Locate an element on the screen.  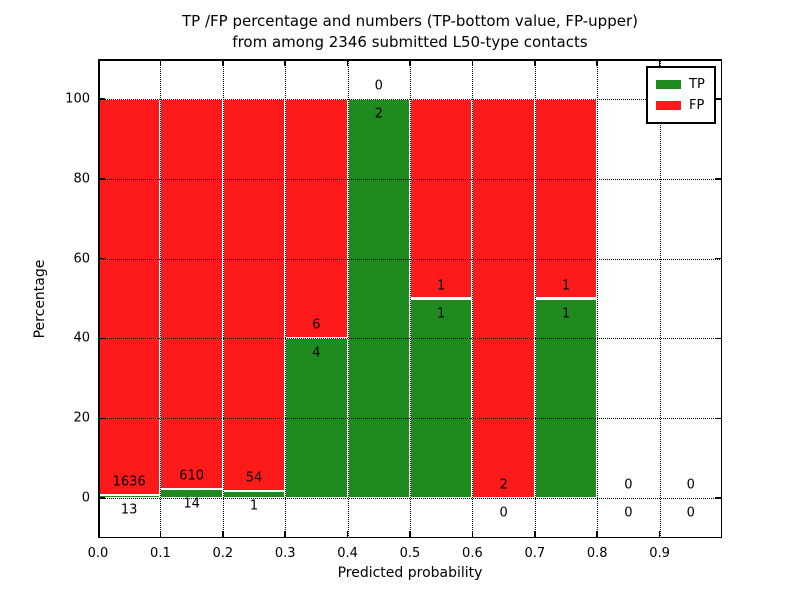
bar-segment-fp-0.7-0.8 is located at coordinates (566, 198).